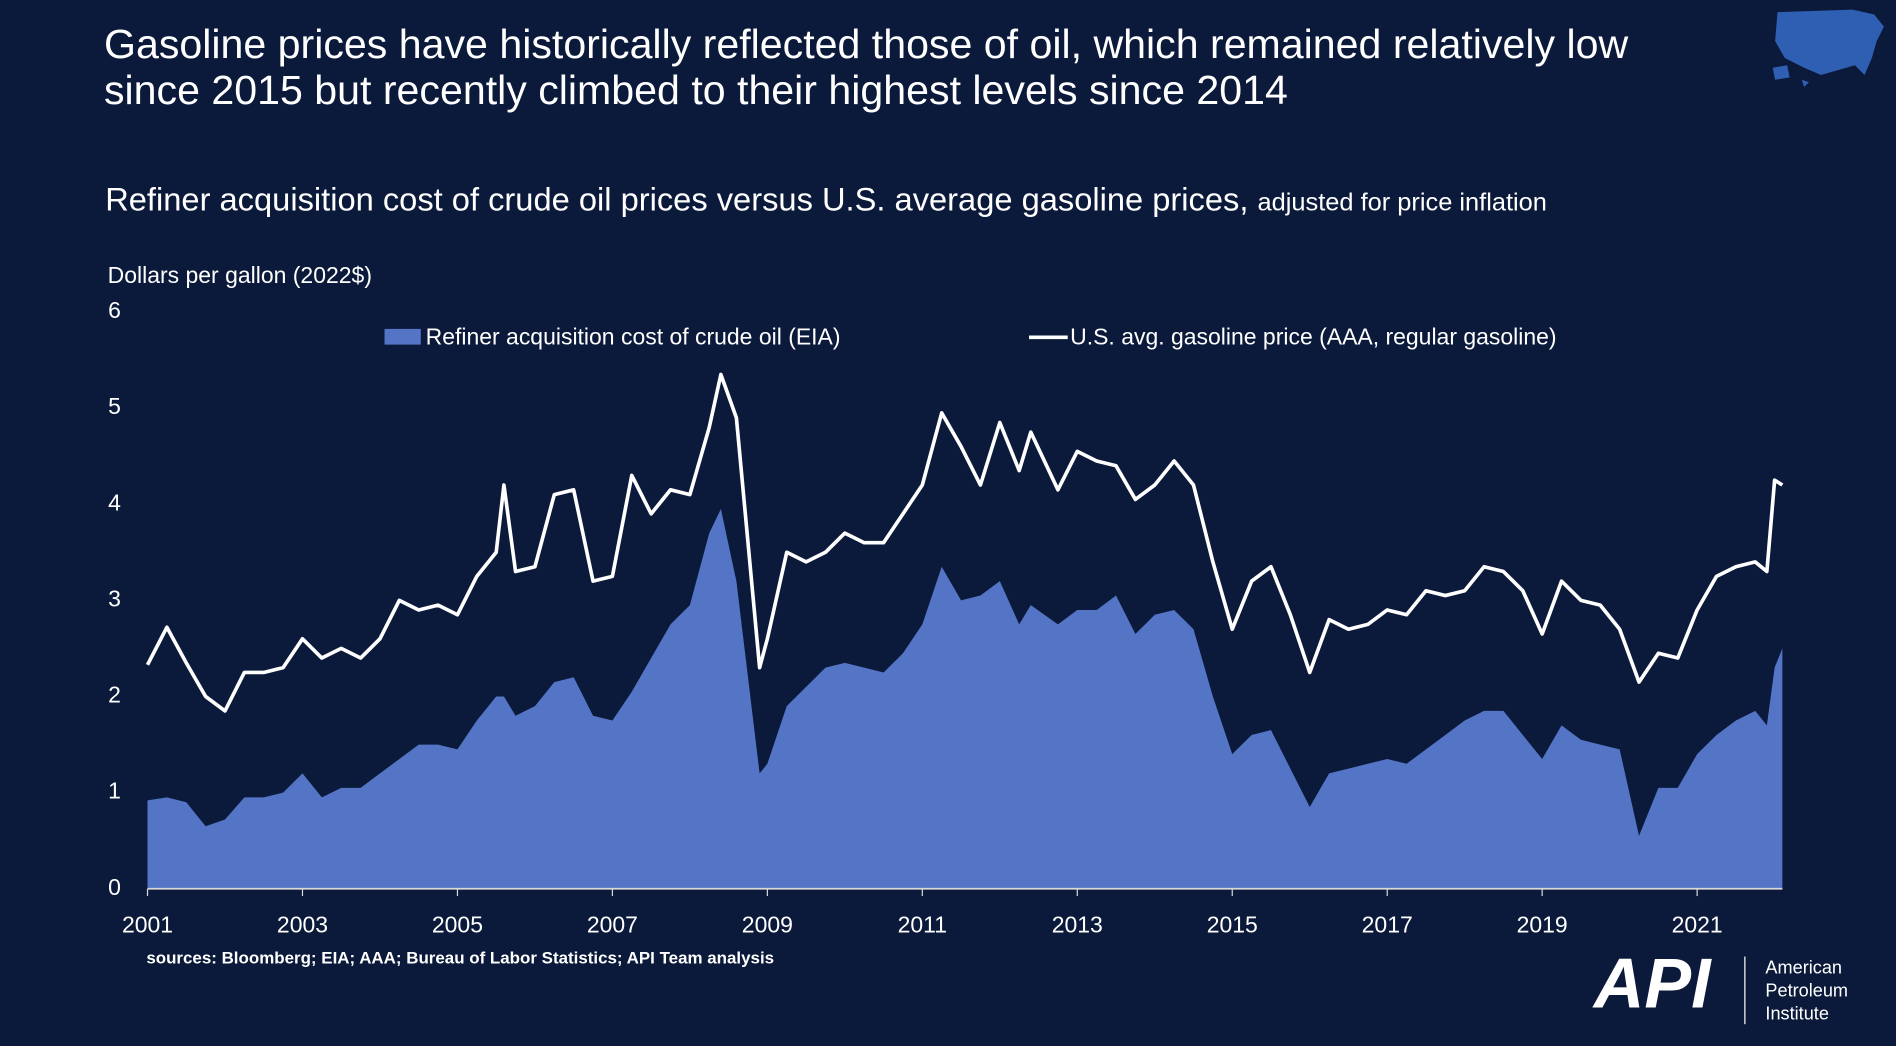 This screenshot has width=1896, height=1046. Describe the element at coordinates (1796, 1013) in the screenshot. I see `logo-line: Institute` at that location.